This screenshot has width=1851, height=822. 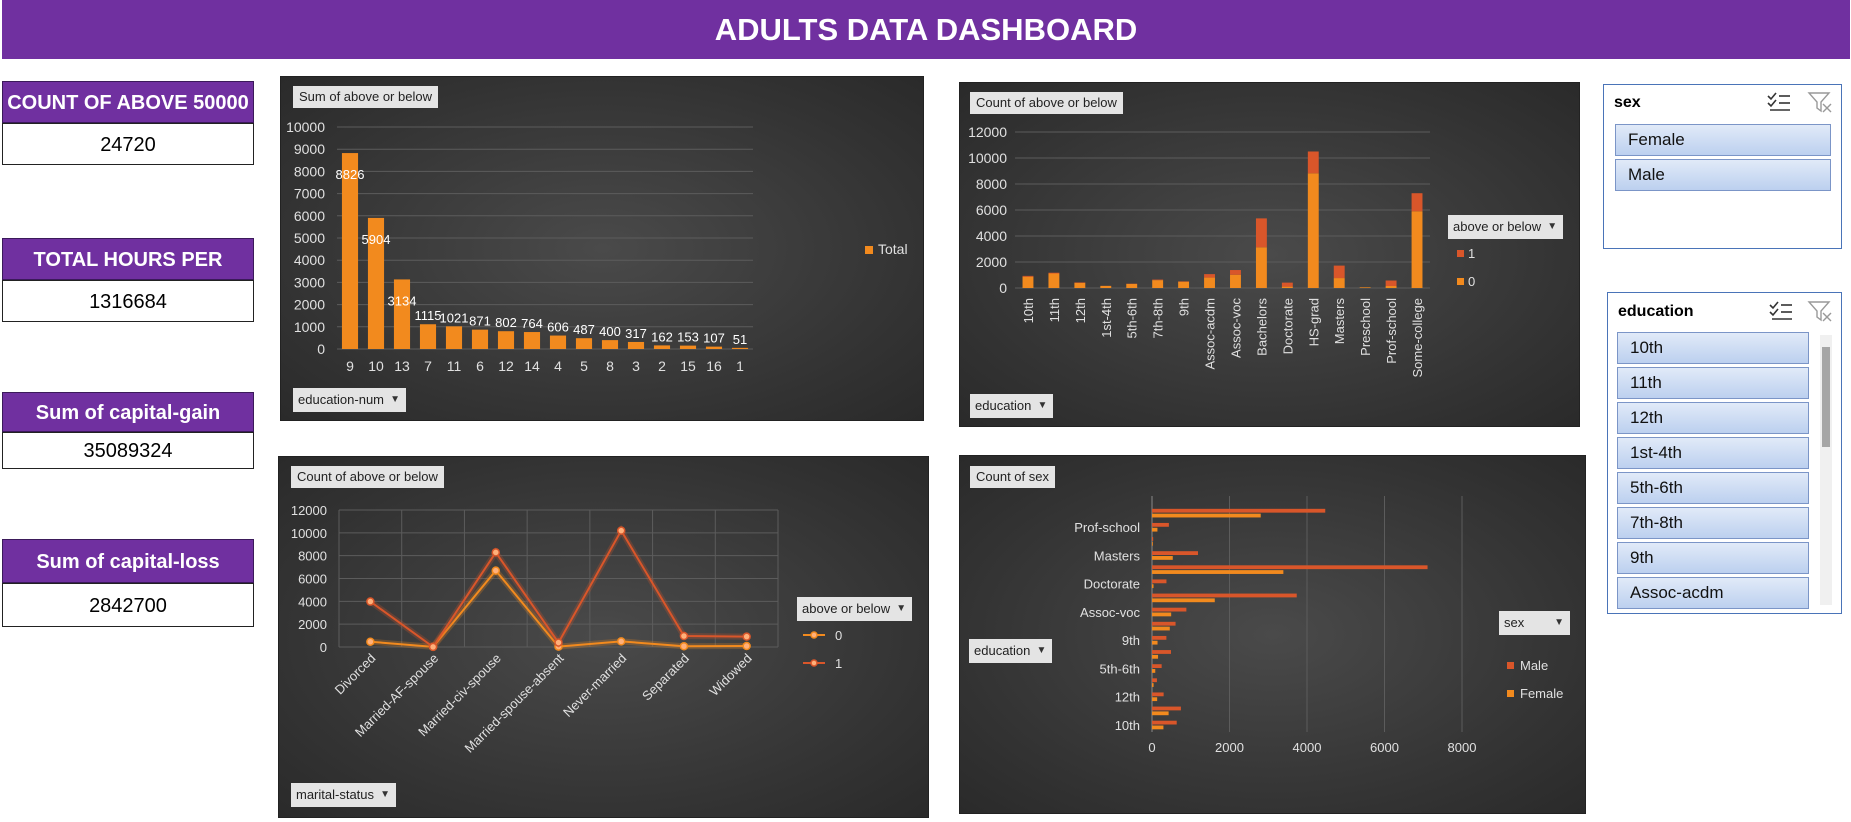 What do you see at coordinates (309, 194) in the screenshot?
I see `y-tick-label: 7000` at bounding box center [309, 194].